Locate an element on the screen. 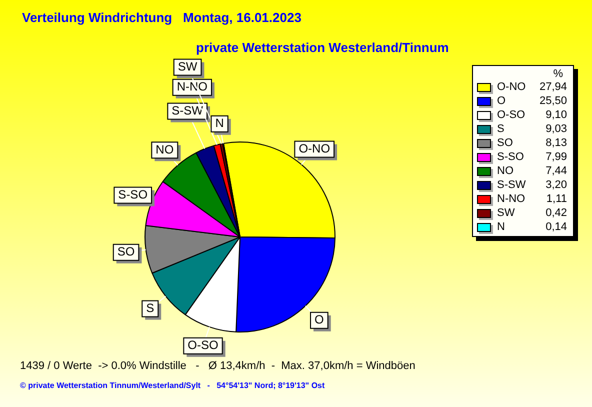 The width and height of the screenshot is (592, 407). data-label: 8,13 is located at coordinates (556, 143).